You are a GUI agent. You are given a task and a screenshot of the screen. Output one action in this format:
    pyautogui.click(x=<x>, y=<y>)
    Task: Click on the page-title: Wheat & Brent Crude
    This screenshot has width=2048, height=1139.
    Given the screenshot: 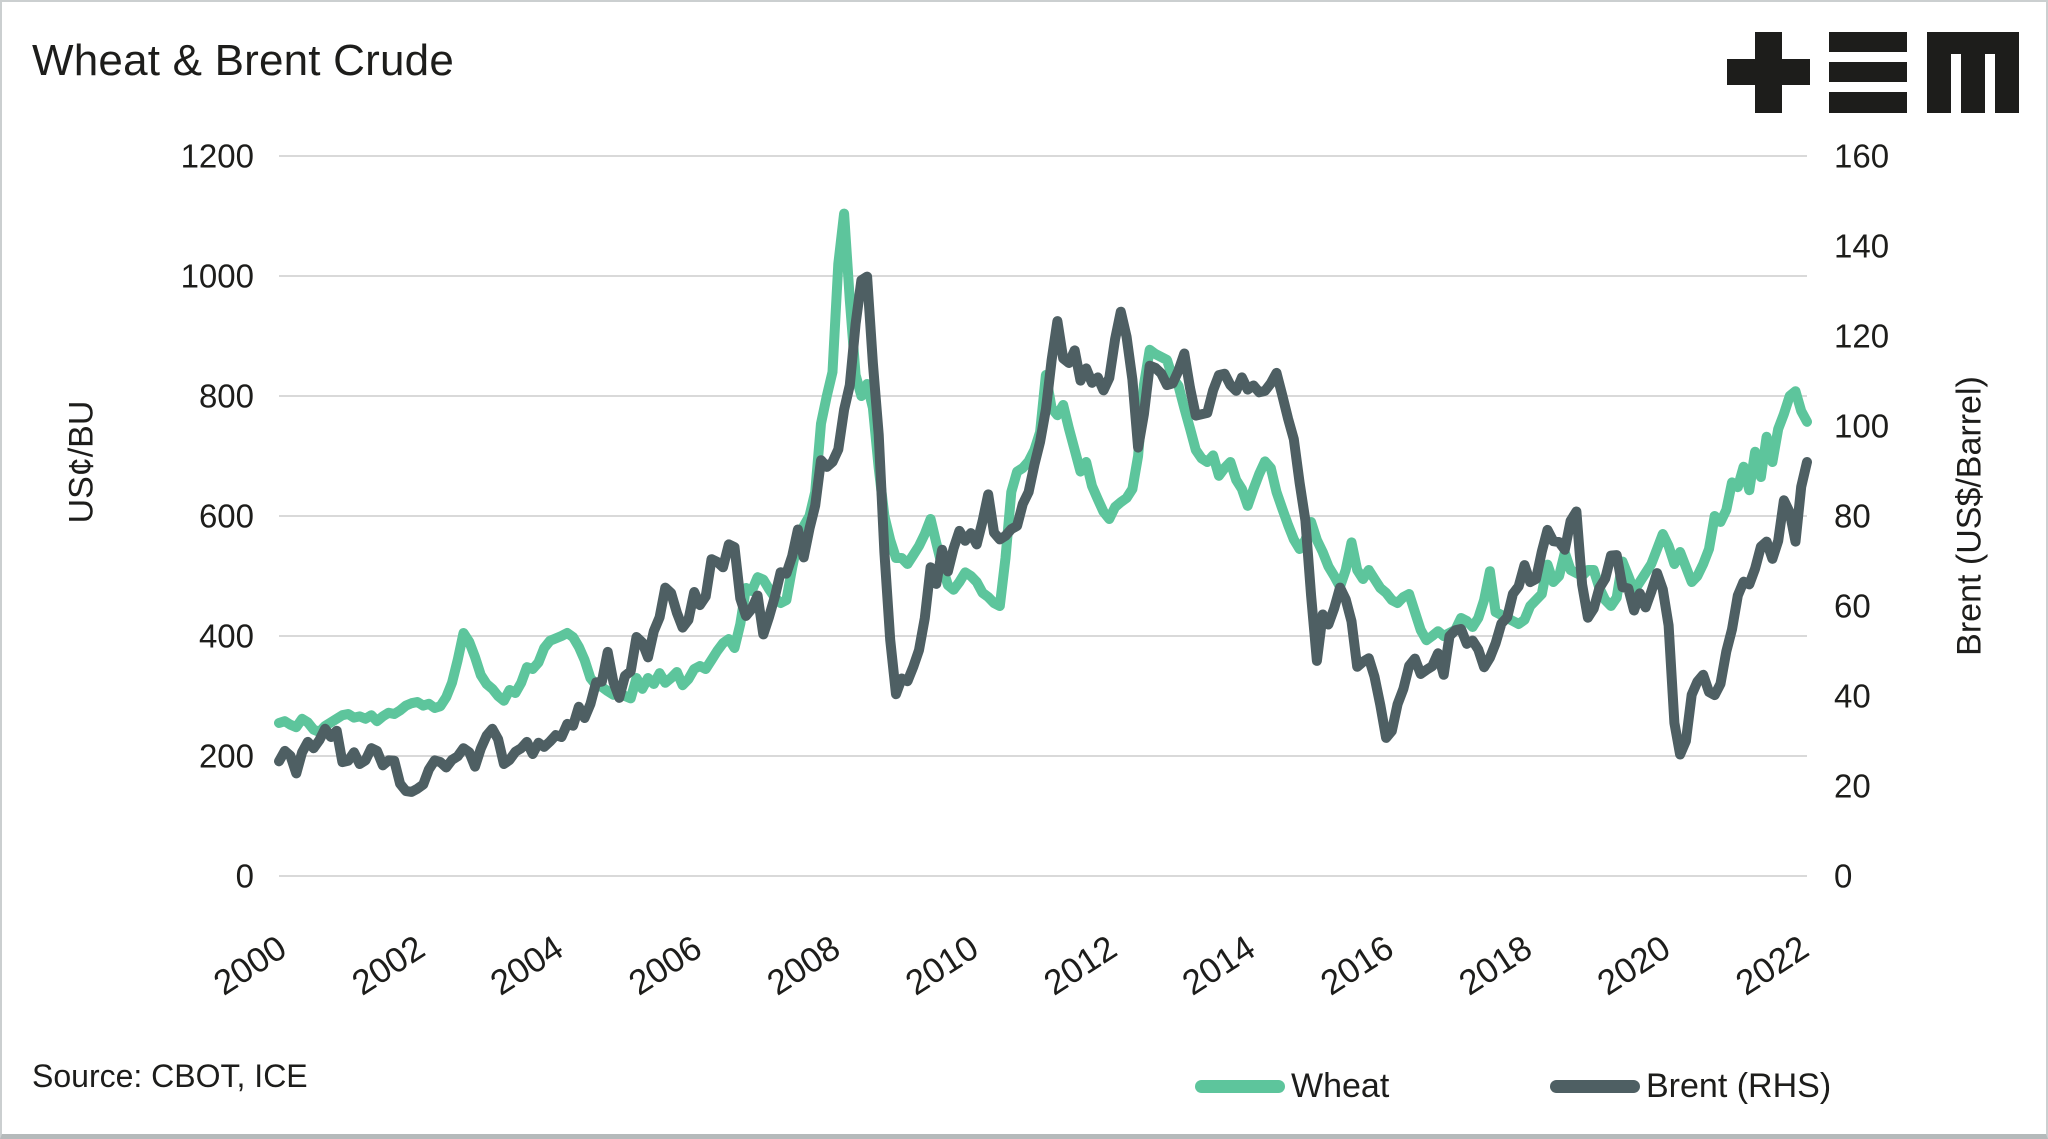 What is the action you would take?
    pyautogui.click(x=243, y=60)
    